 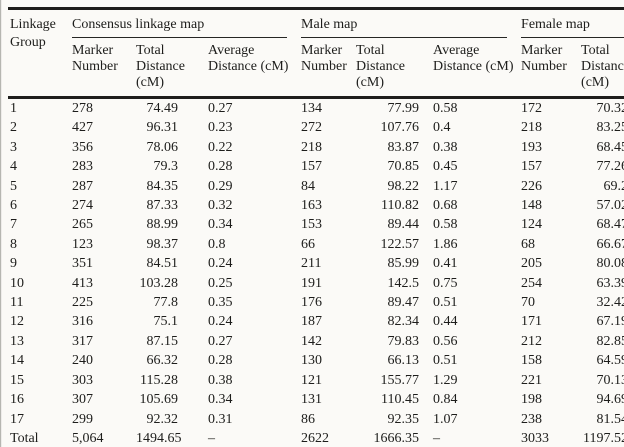 What do you see at coordinates (82, 419) in the screenshot?
I see `table-cell: 299` at bounding box center [82, 419].